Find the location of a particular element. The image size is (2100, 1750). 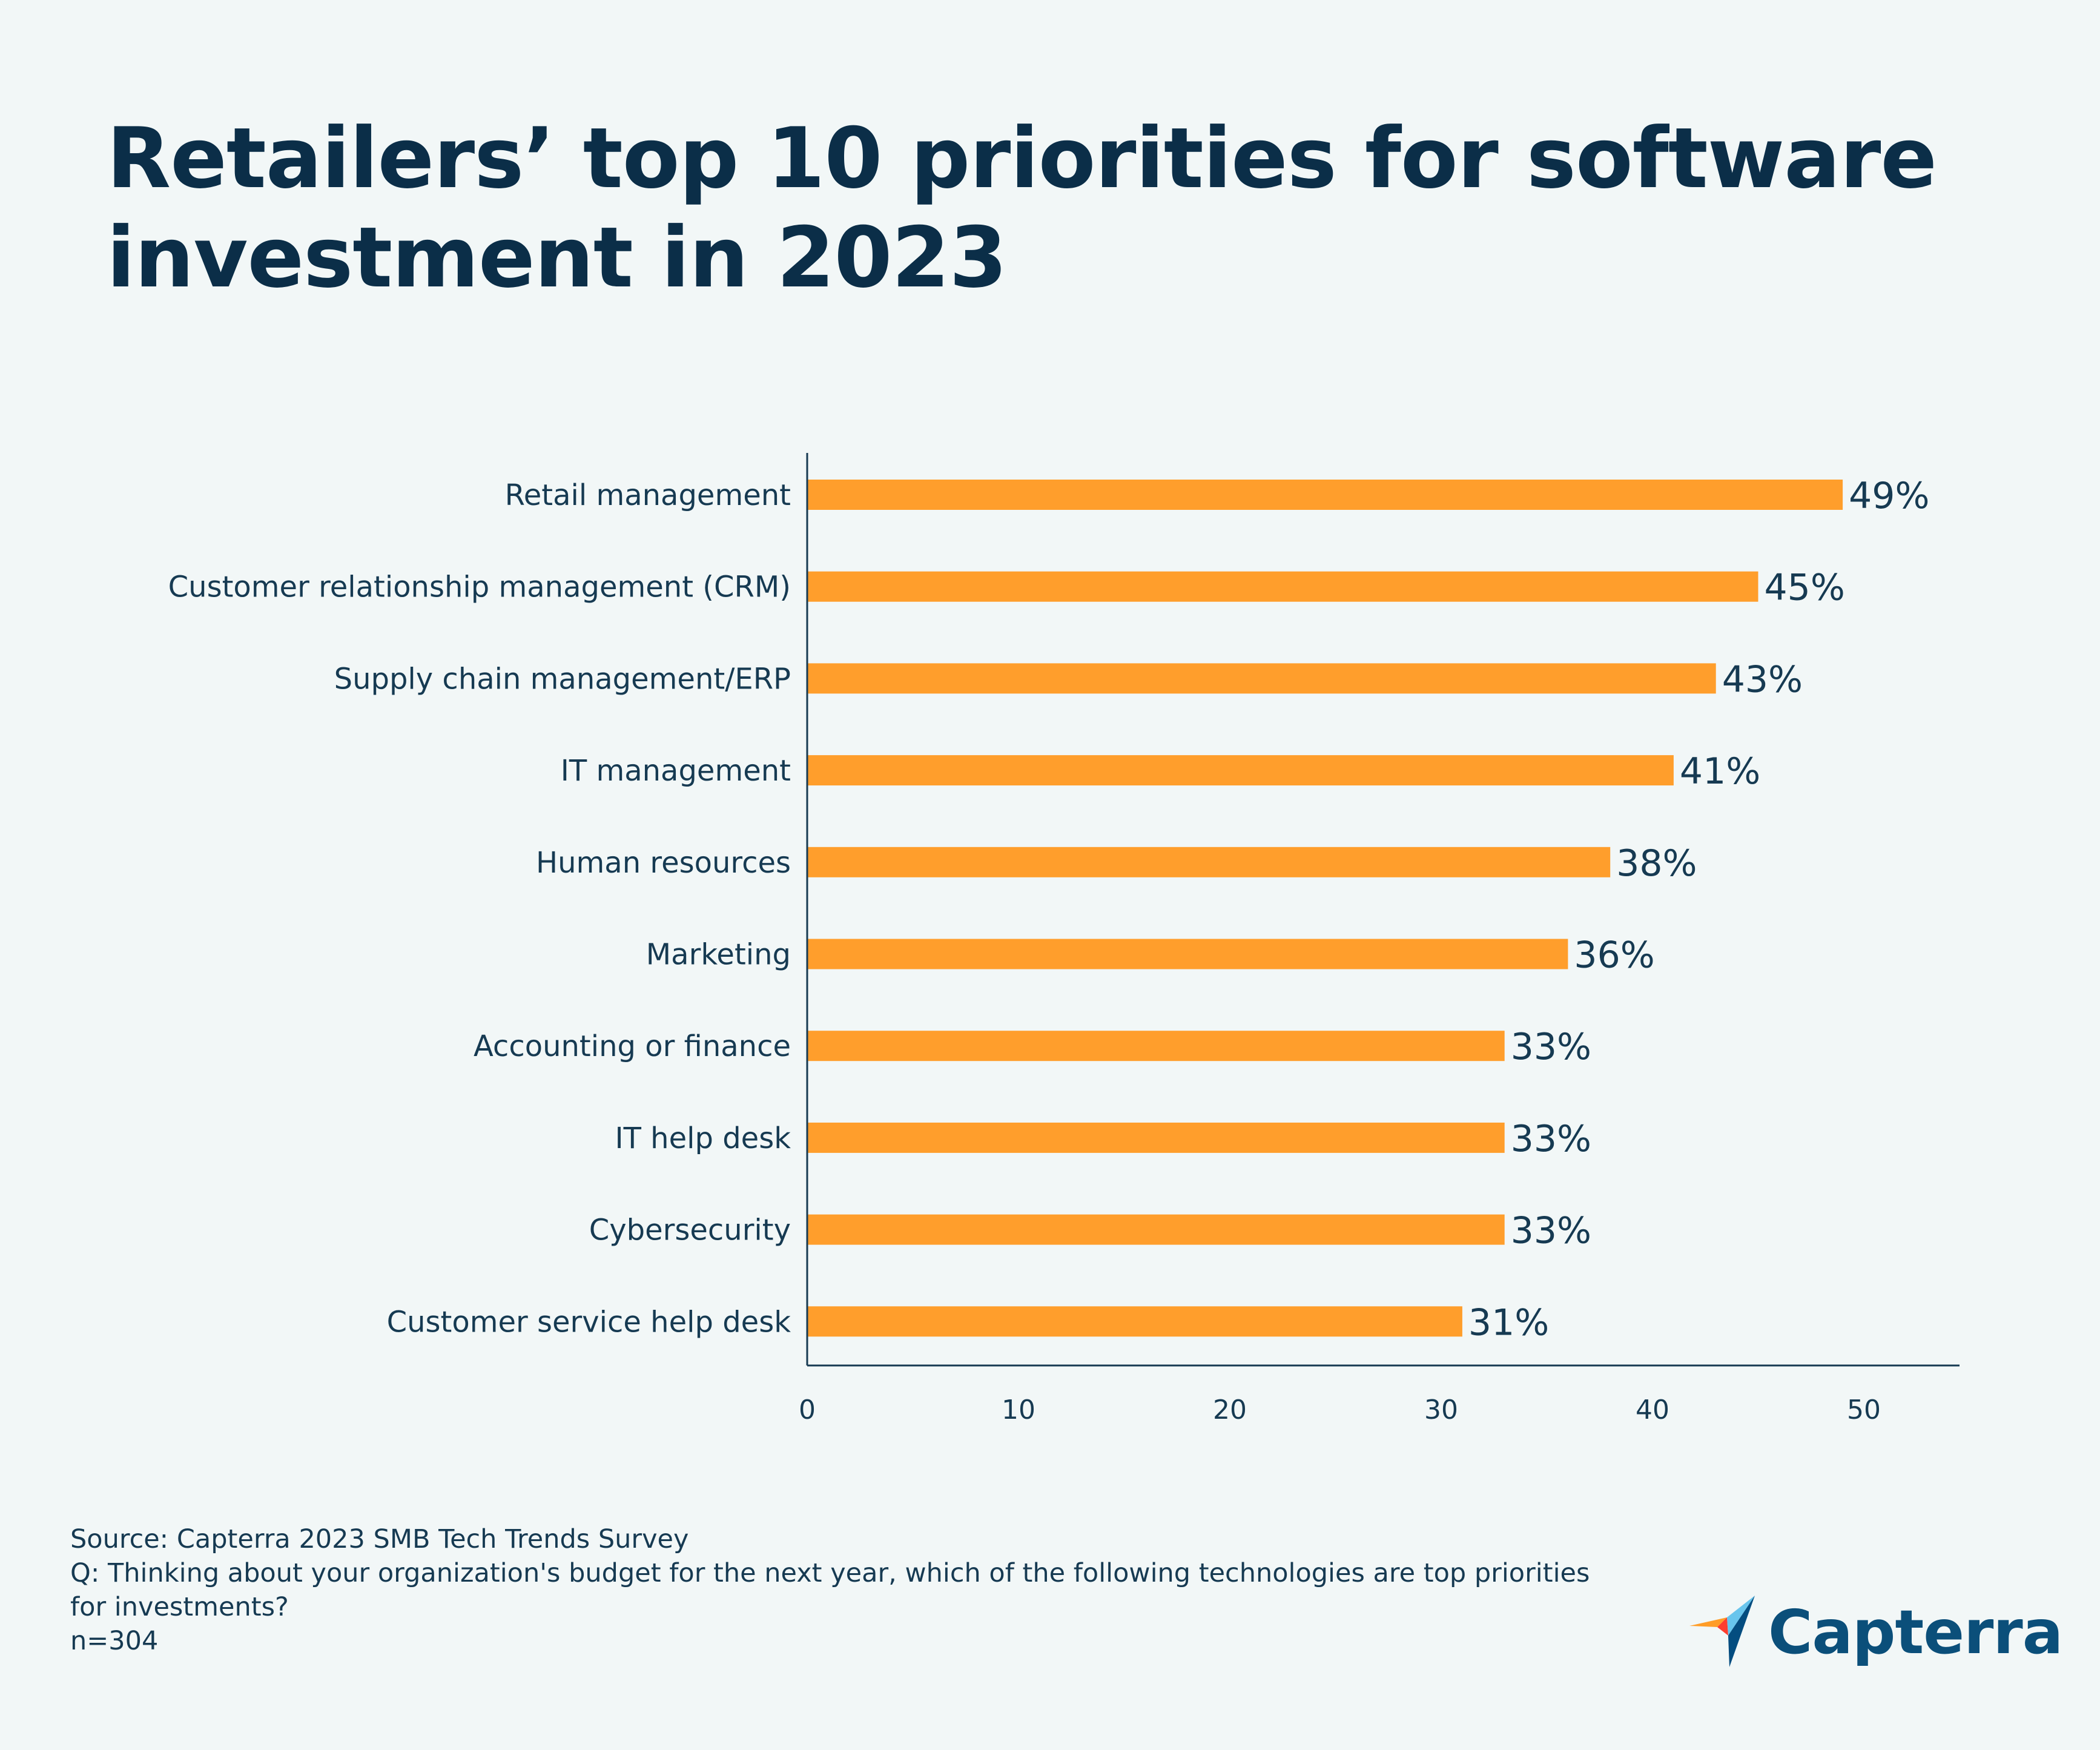

category-label-10: Customer service help desk is located at coordinates (589, 1322).